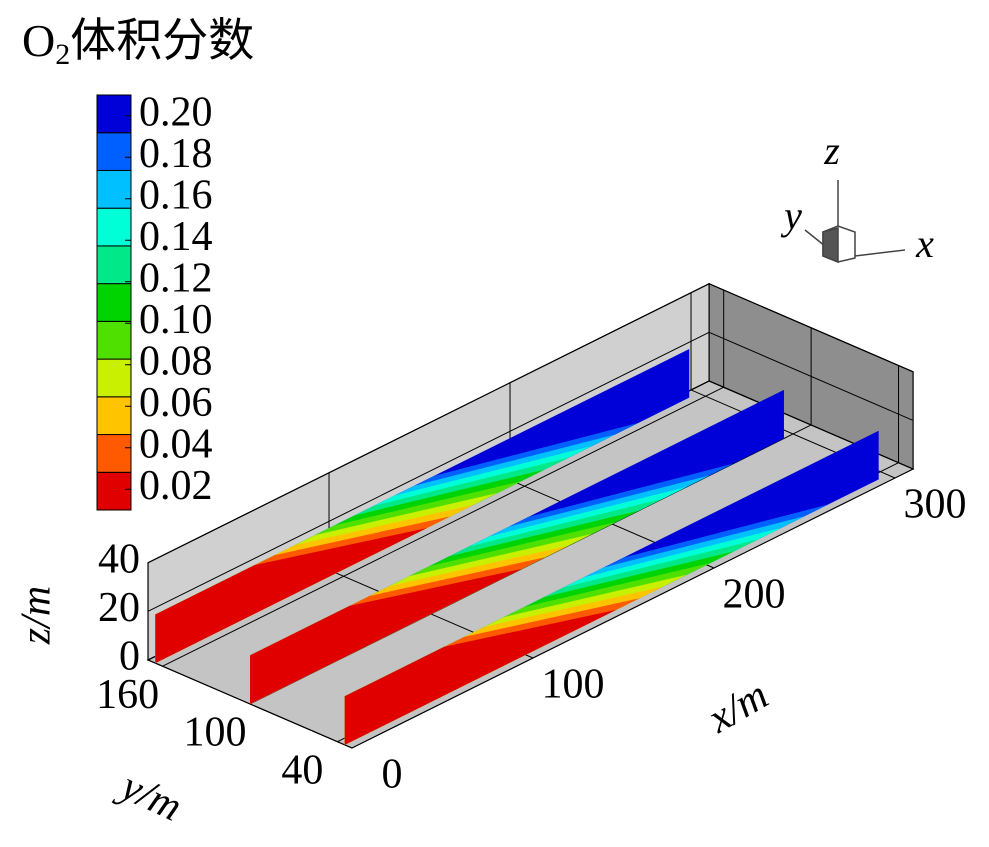 This screenshot has height=847, width=989. Describe the element at coordinates (176, 403) in the screenshot. I see `colorbar-label: 0.06` at that location.